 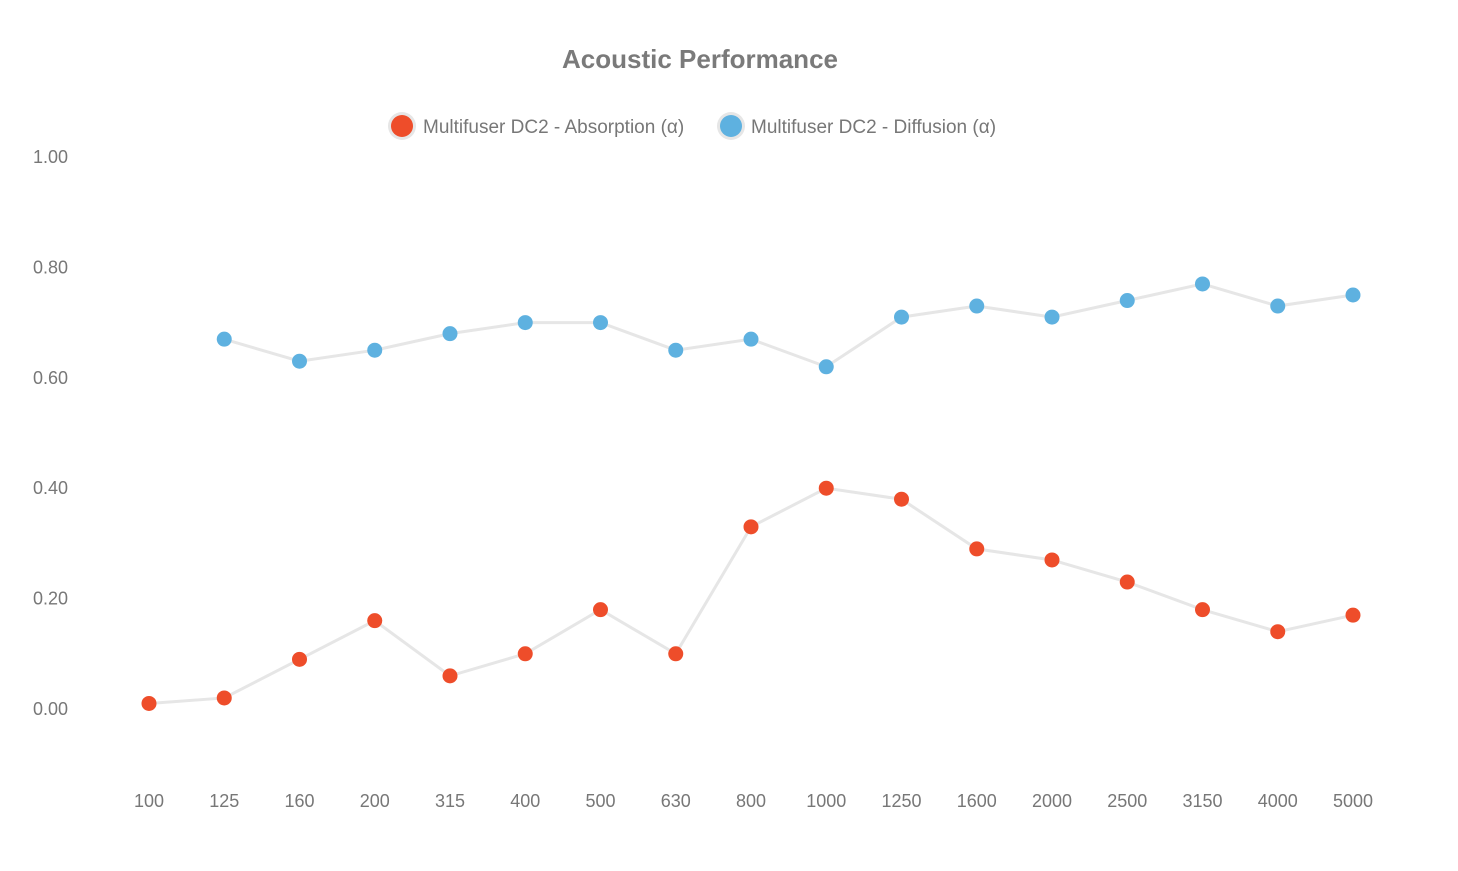 What do you see at coordinates (525, 801) in the screenshot?
I see `x-tick-label: 400` at bounding box center [525, 801].